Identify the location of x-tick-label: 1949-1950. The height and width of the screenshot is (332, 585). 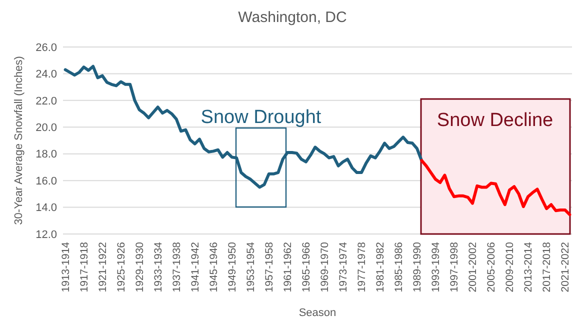
(232, 267).